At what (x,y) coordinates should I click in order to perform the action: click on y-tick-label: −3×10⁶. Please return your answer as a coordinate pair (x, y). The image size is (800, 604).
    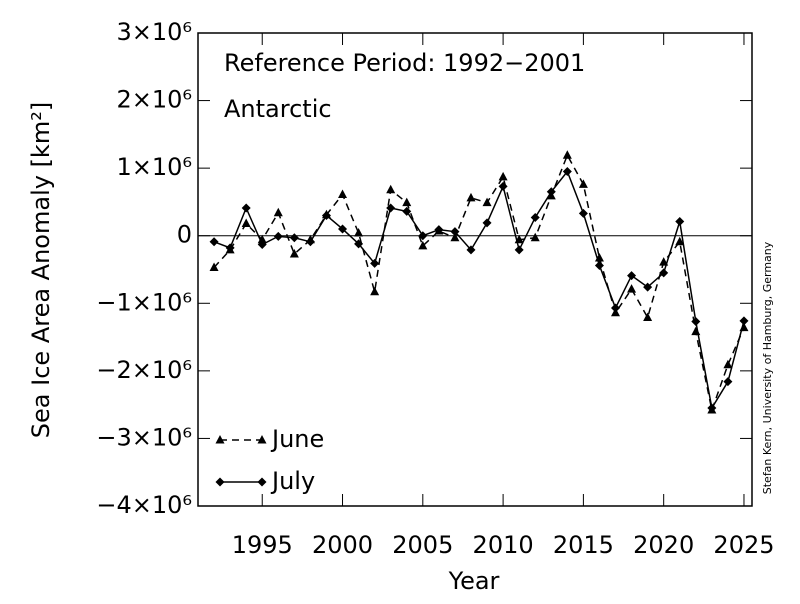
    Looking at the image, I should click on (144, 437).